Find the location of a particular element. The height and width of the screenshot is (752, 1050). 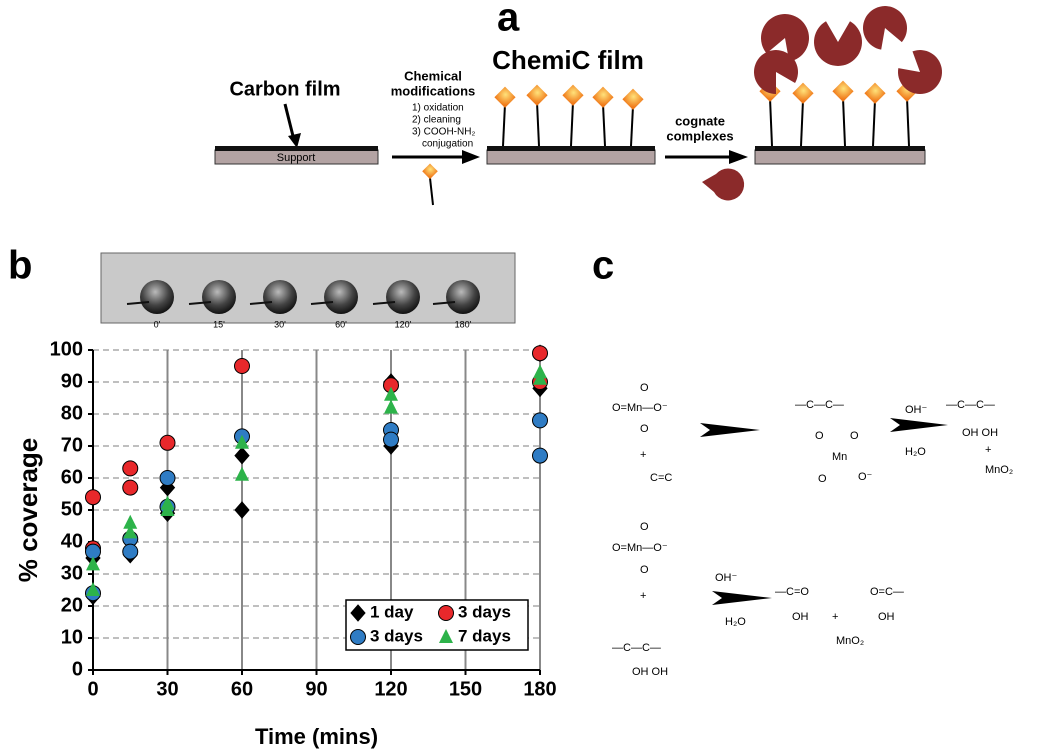

label: Carbon film is located at coordinates (284, 89).